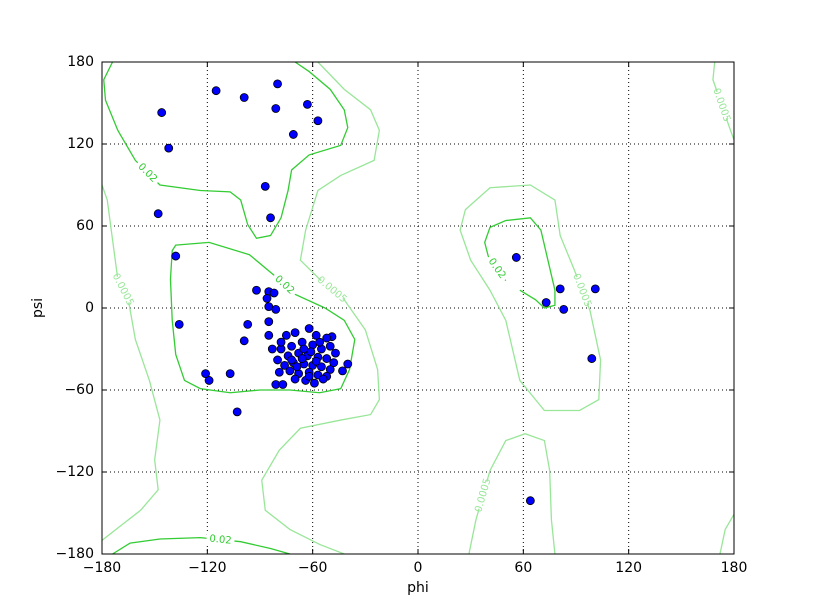 The image size is (815, 615). What do you see at coordinates (207, 568) in the screenshot?
I see `x-tick-label: −120` at bounding box center [207, 568].